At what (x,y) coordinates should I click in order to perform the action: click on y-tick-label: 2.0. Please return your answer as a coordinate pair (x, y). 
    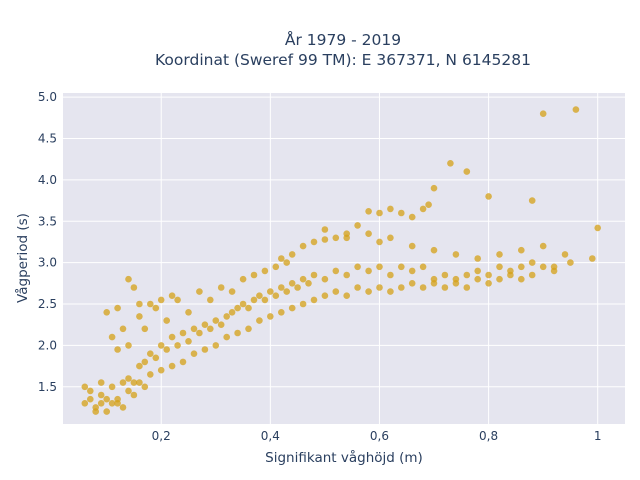
    Looking at the image, I should click on (47, 345).